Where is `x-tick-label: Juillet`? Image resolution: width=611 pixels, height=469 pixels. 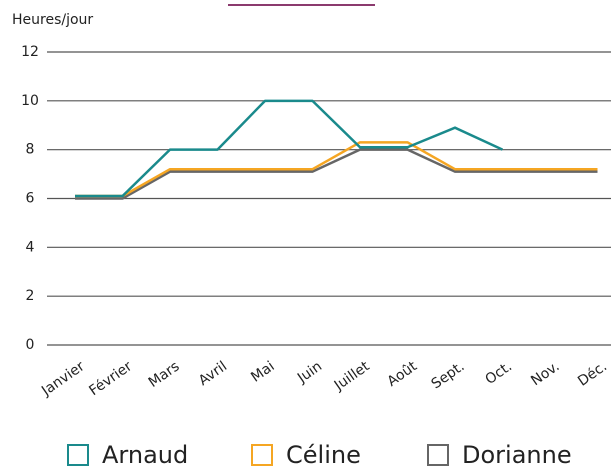 x-tick-label: Juillet is located at coordinates (352, 376).